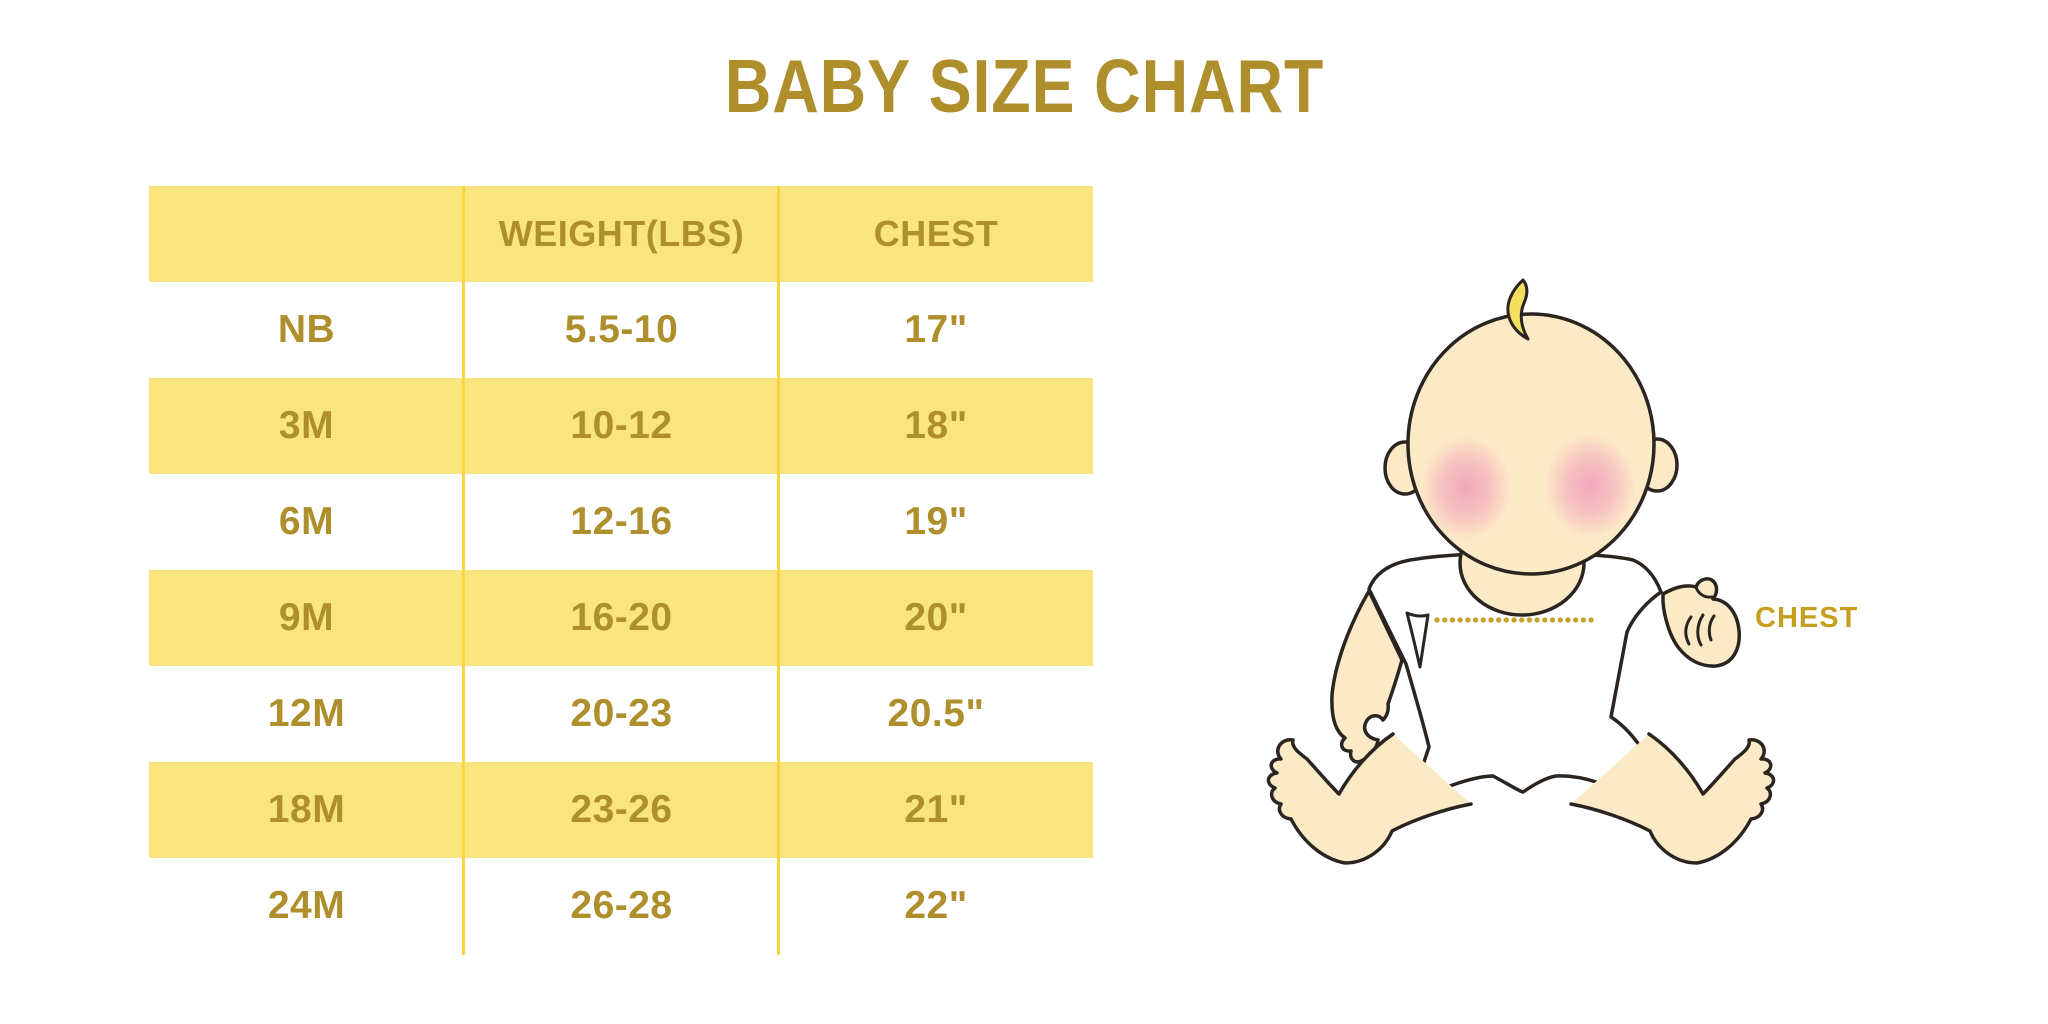 This screenshot has height=1024, width=2048. Describe the element at coordinates (1466, 488) in the screenshot. I see `baby-blush-left` at that location.